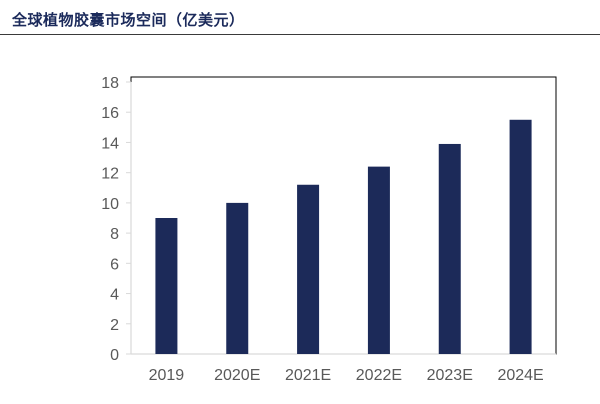 Image resolution: width=600 pixels, height=404 pixels. Describe the element at coordinates (110, 83) in the screenshot. I see `y-tick-label: 18` at that location.